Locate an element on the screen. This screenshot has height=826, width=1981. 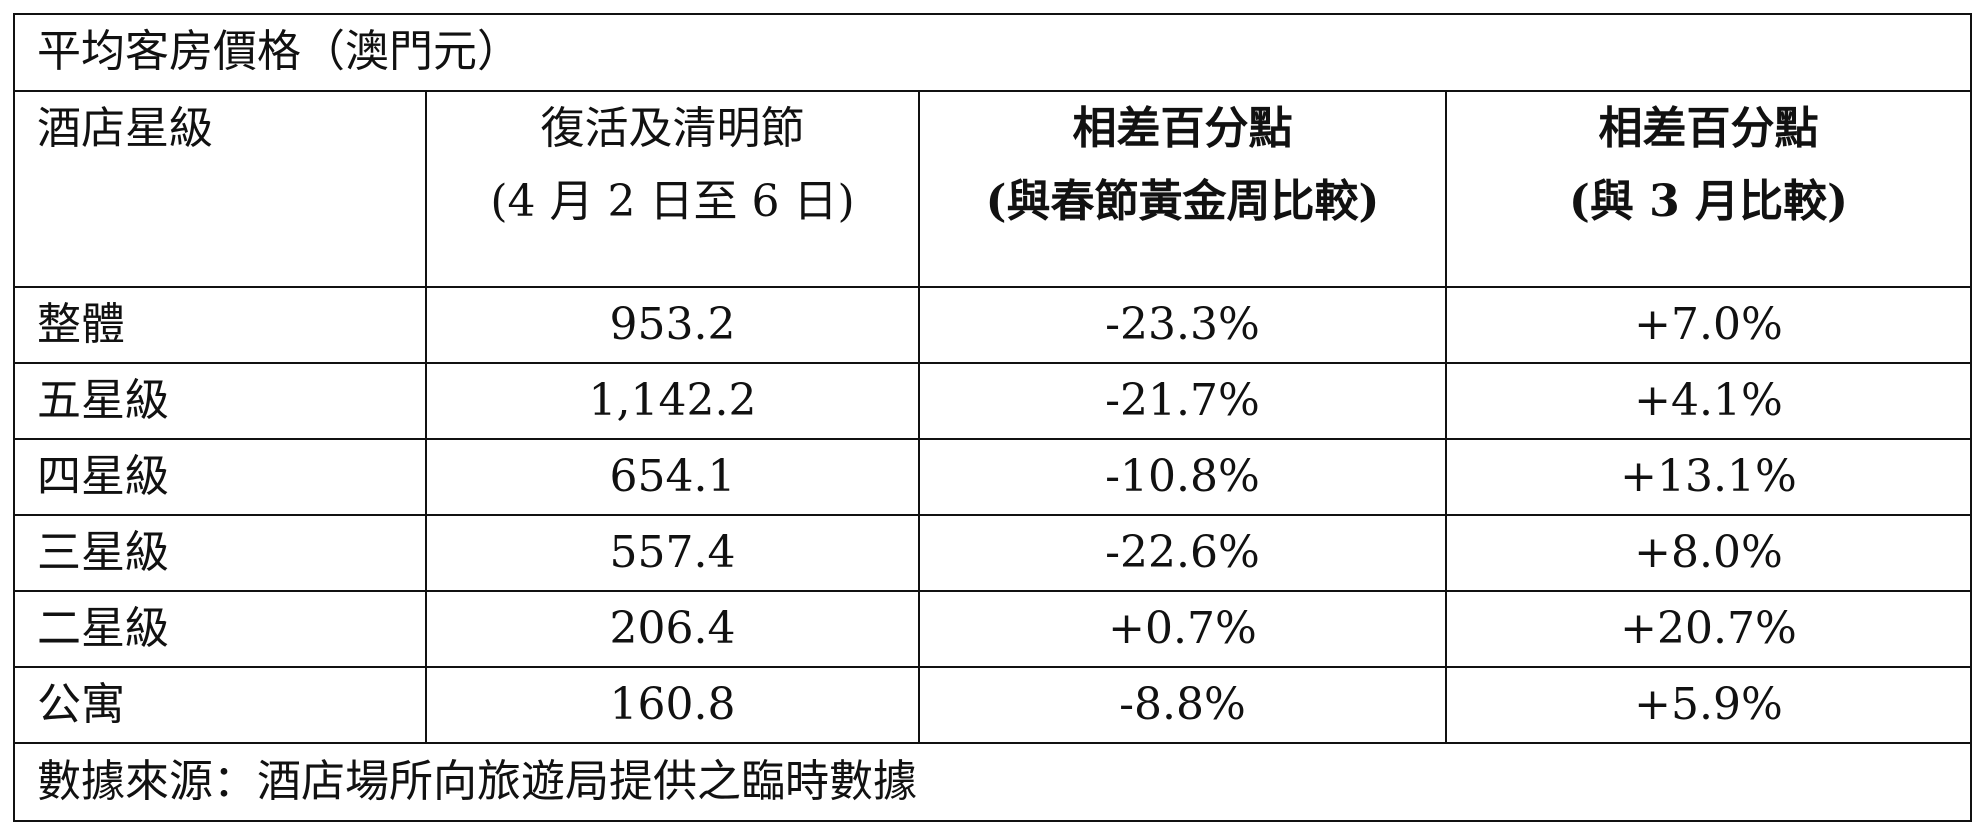
table-title: 平均客房價格（澳門元） is located at coordinates (992, 52).